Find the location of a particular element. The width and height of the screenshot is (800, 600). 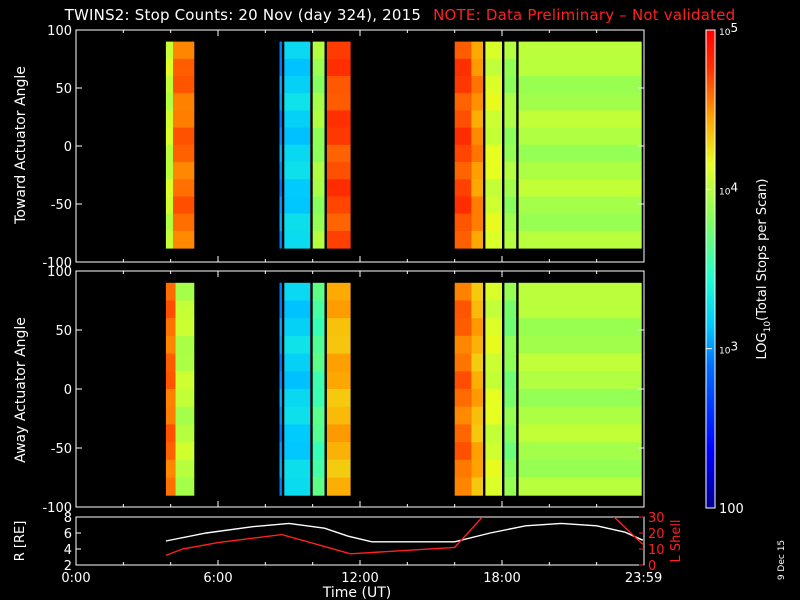

colorbar-tick-exponent: 3 is located at coordinates (734, 347).